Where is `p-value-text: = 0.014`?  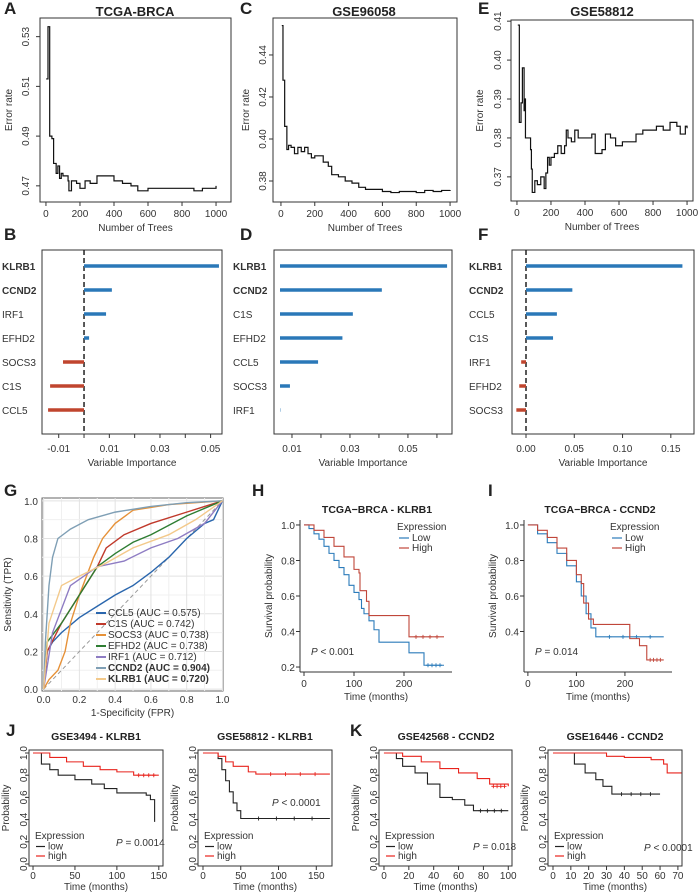
p-value-text: = 0.014 is located at coordinates (560, 652).